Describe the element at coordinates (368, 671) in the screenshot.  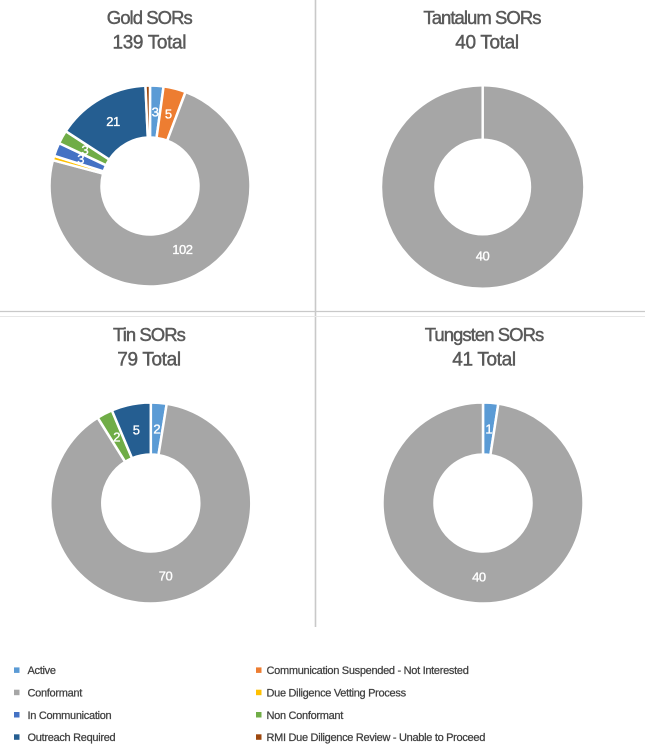
I see `svg-text:Communication Suspended - Not: Communication Suspended - Not Interested` at that location.